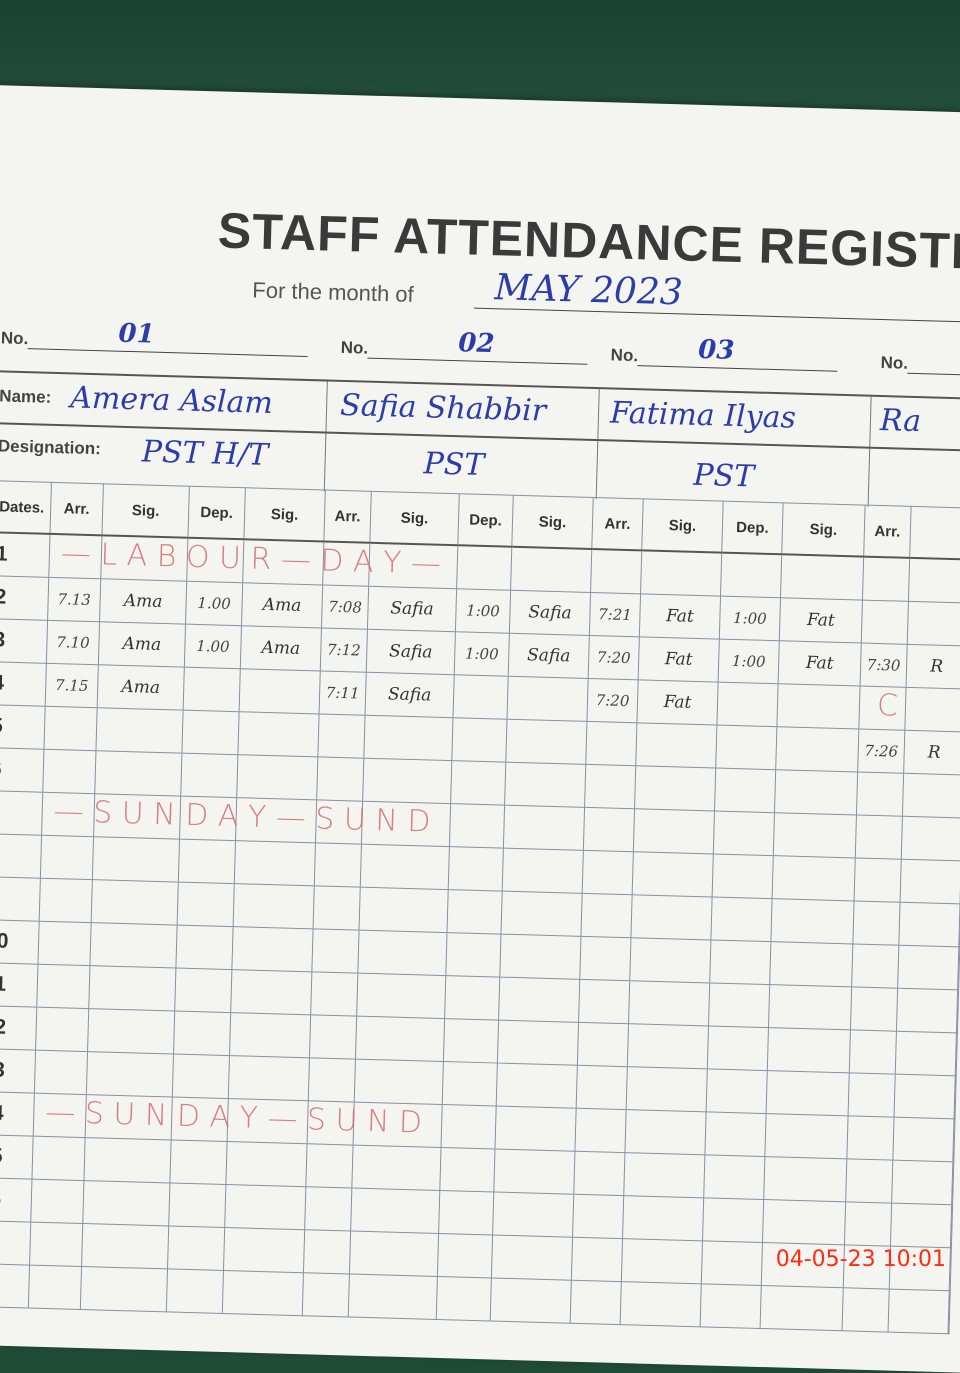 The width and height of the screenshot is (960, 1373). I want to click on time-cell: 1:00, so click(749, 661).